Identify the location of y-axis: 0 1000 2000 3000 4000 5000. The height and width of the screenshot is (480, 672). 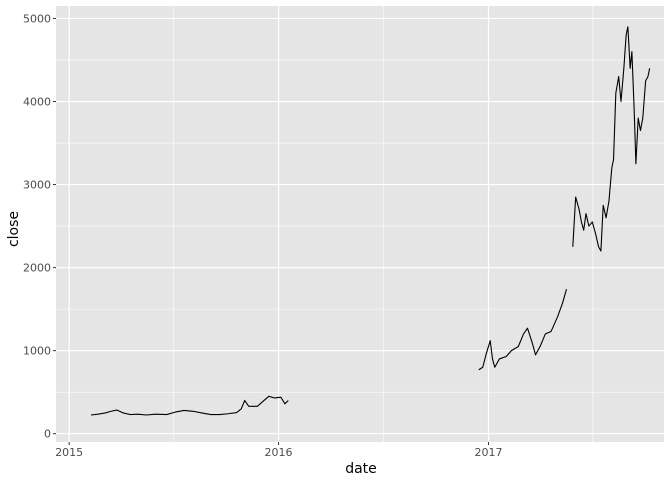
(39, 226).